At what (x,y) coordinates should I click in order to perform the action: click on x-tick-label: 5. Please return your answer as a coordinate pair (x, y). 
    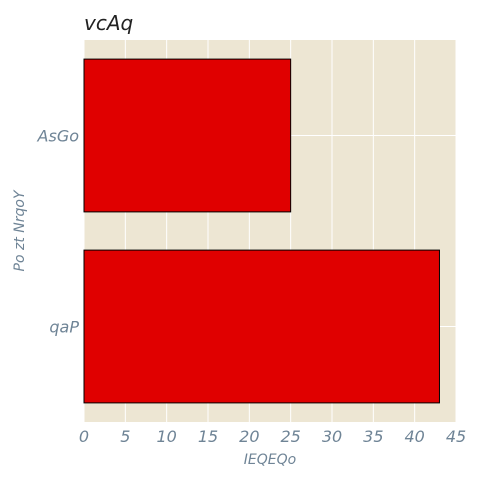
    Looking at the image, I should click on (125, 436).